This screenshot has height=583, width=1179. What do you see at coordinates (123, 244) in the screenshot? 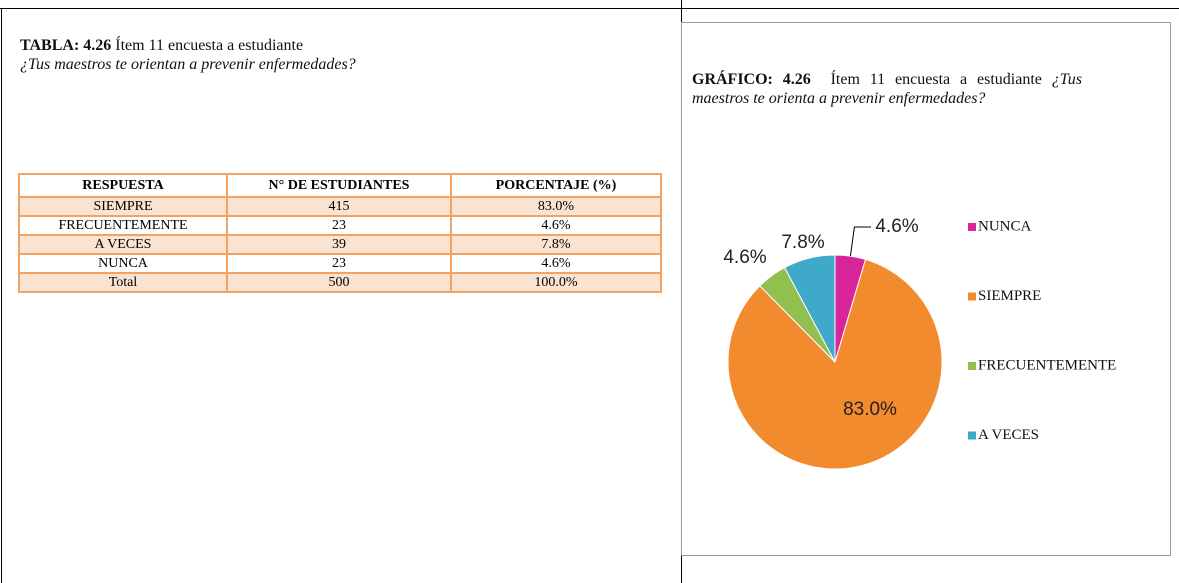
I see `table-cell: A VECES` at bounding box center [123, 244].